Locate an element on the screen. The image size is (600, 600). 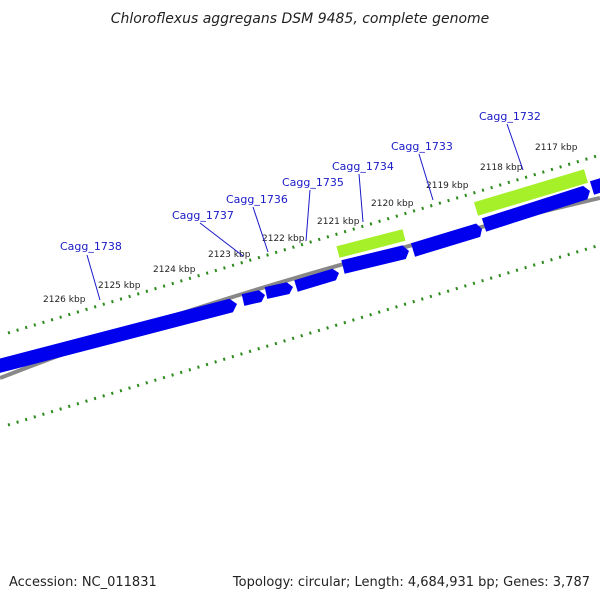
tick-label: 2120 kbp is located at coordinates (392, 204).